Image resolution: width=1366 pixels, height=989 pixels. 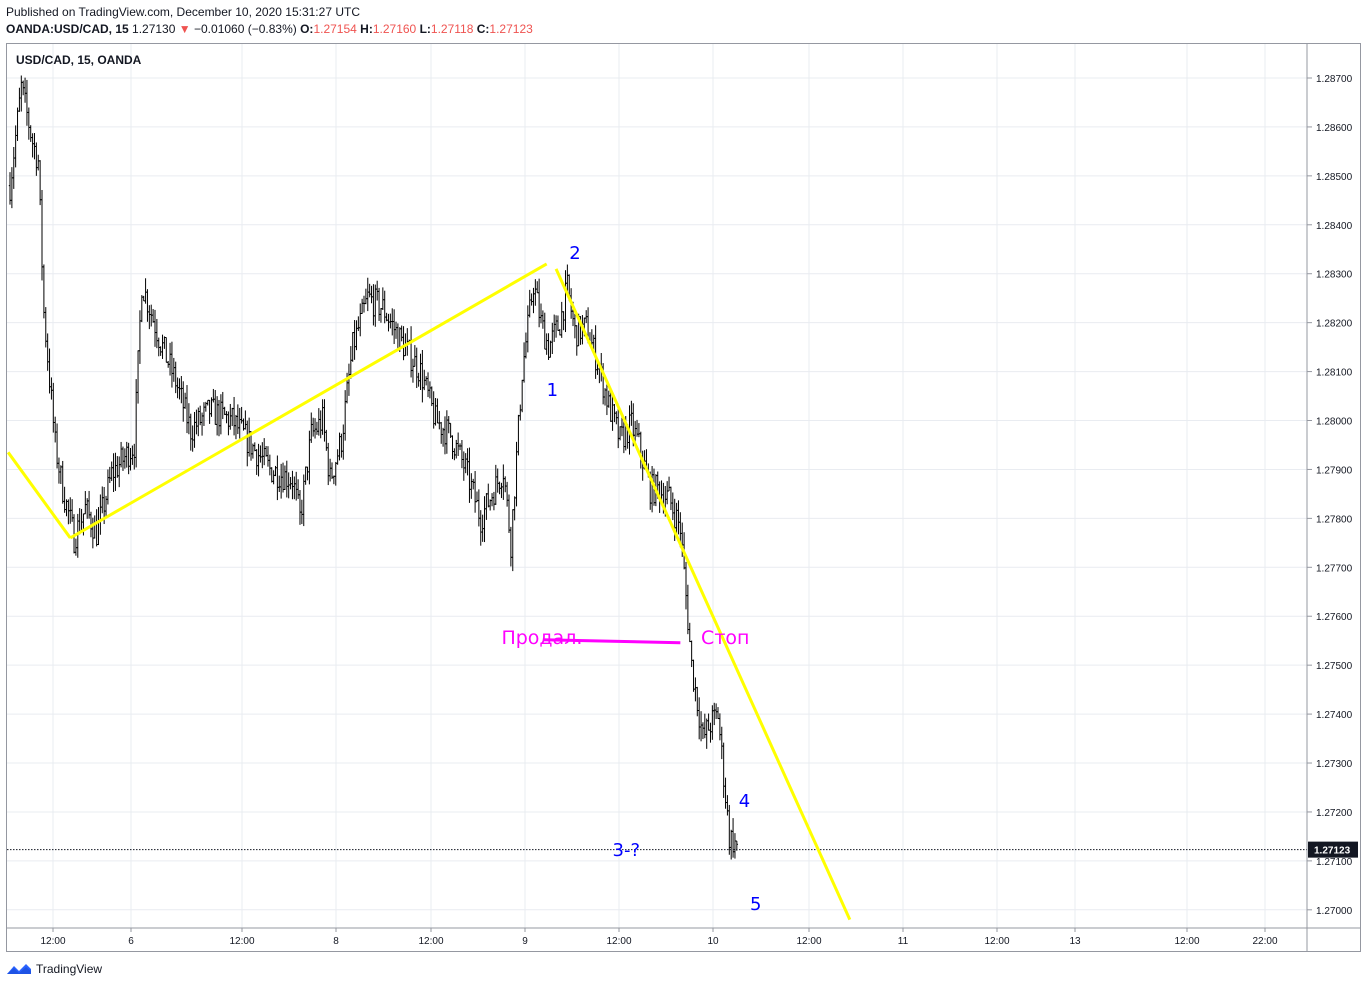 What do you see at coordinates (1334, 373) in the screenshot?
I see `y-tick-label: 1.28100` at bounding box center [1334, 373].